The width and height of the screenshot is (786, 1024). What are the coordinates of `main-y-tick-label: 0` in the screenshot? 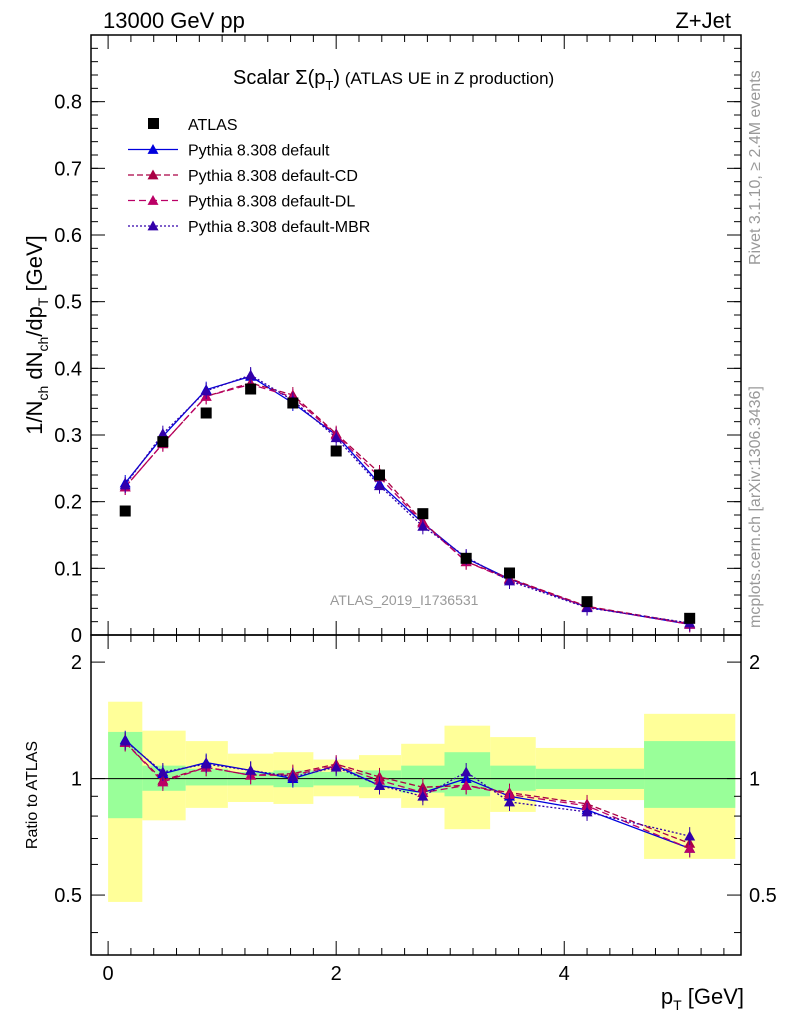 It's located at (76, 636).